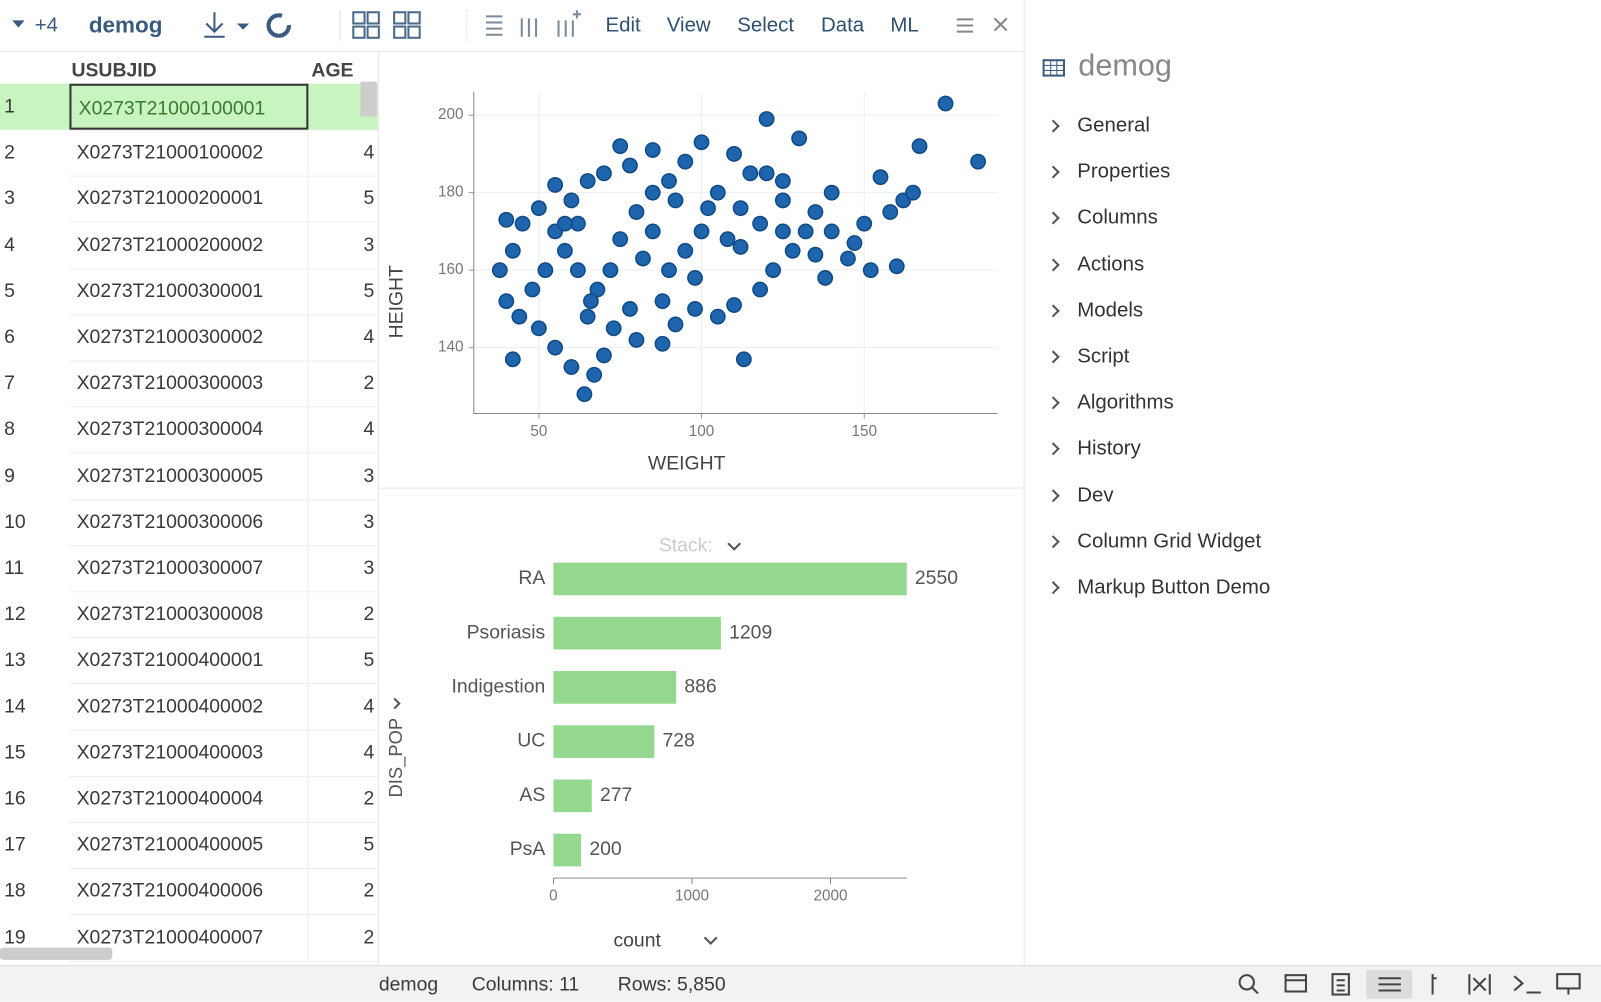 This screenshot has height=1002, width=1601. What do you see at coordinates (189, 614) in the screenshot?
I see `cell: X0273T21000300008` at bounding box center [189, 614].